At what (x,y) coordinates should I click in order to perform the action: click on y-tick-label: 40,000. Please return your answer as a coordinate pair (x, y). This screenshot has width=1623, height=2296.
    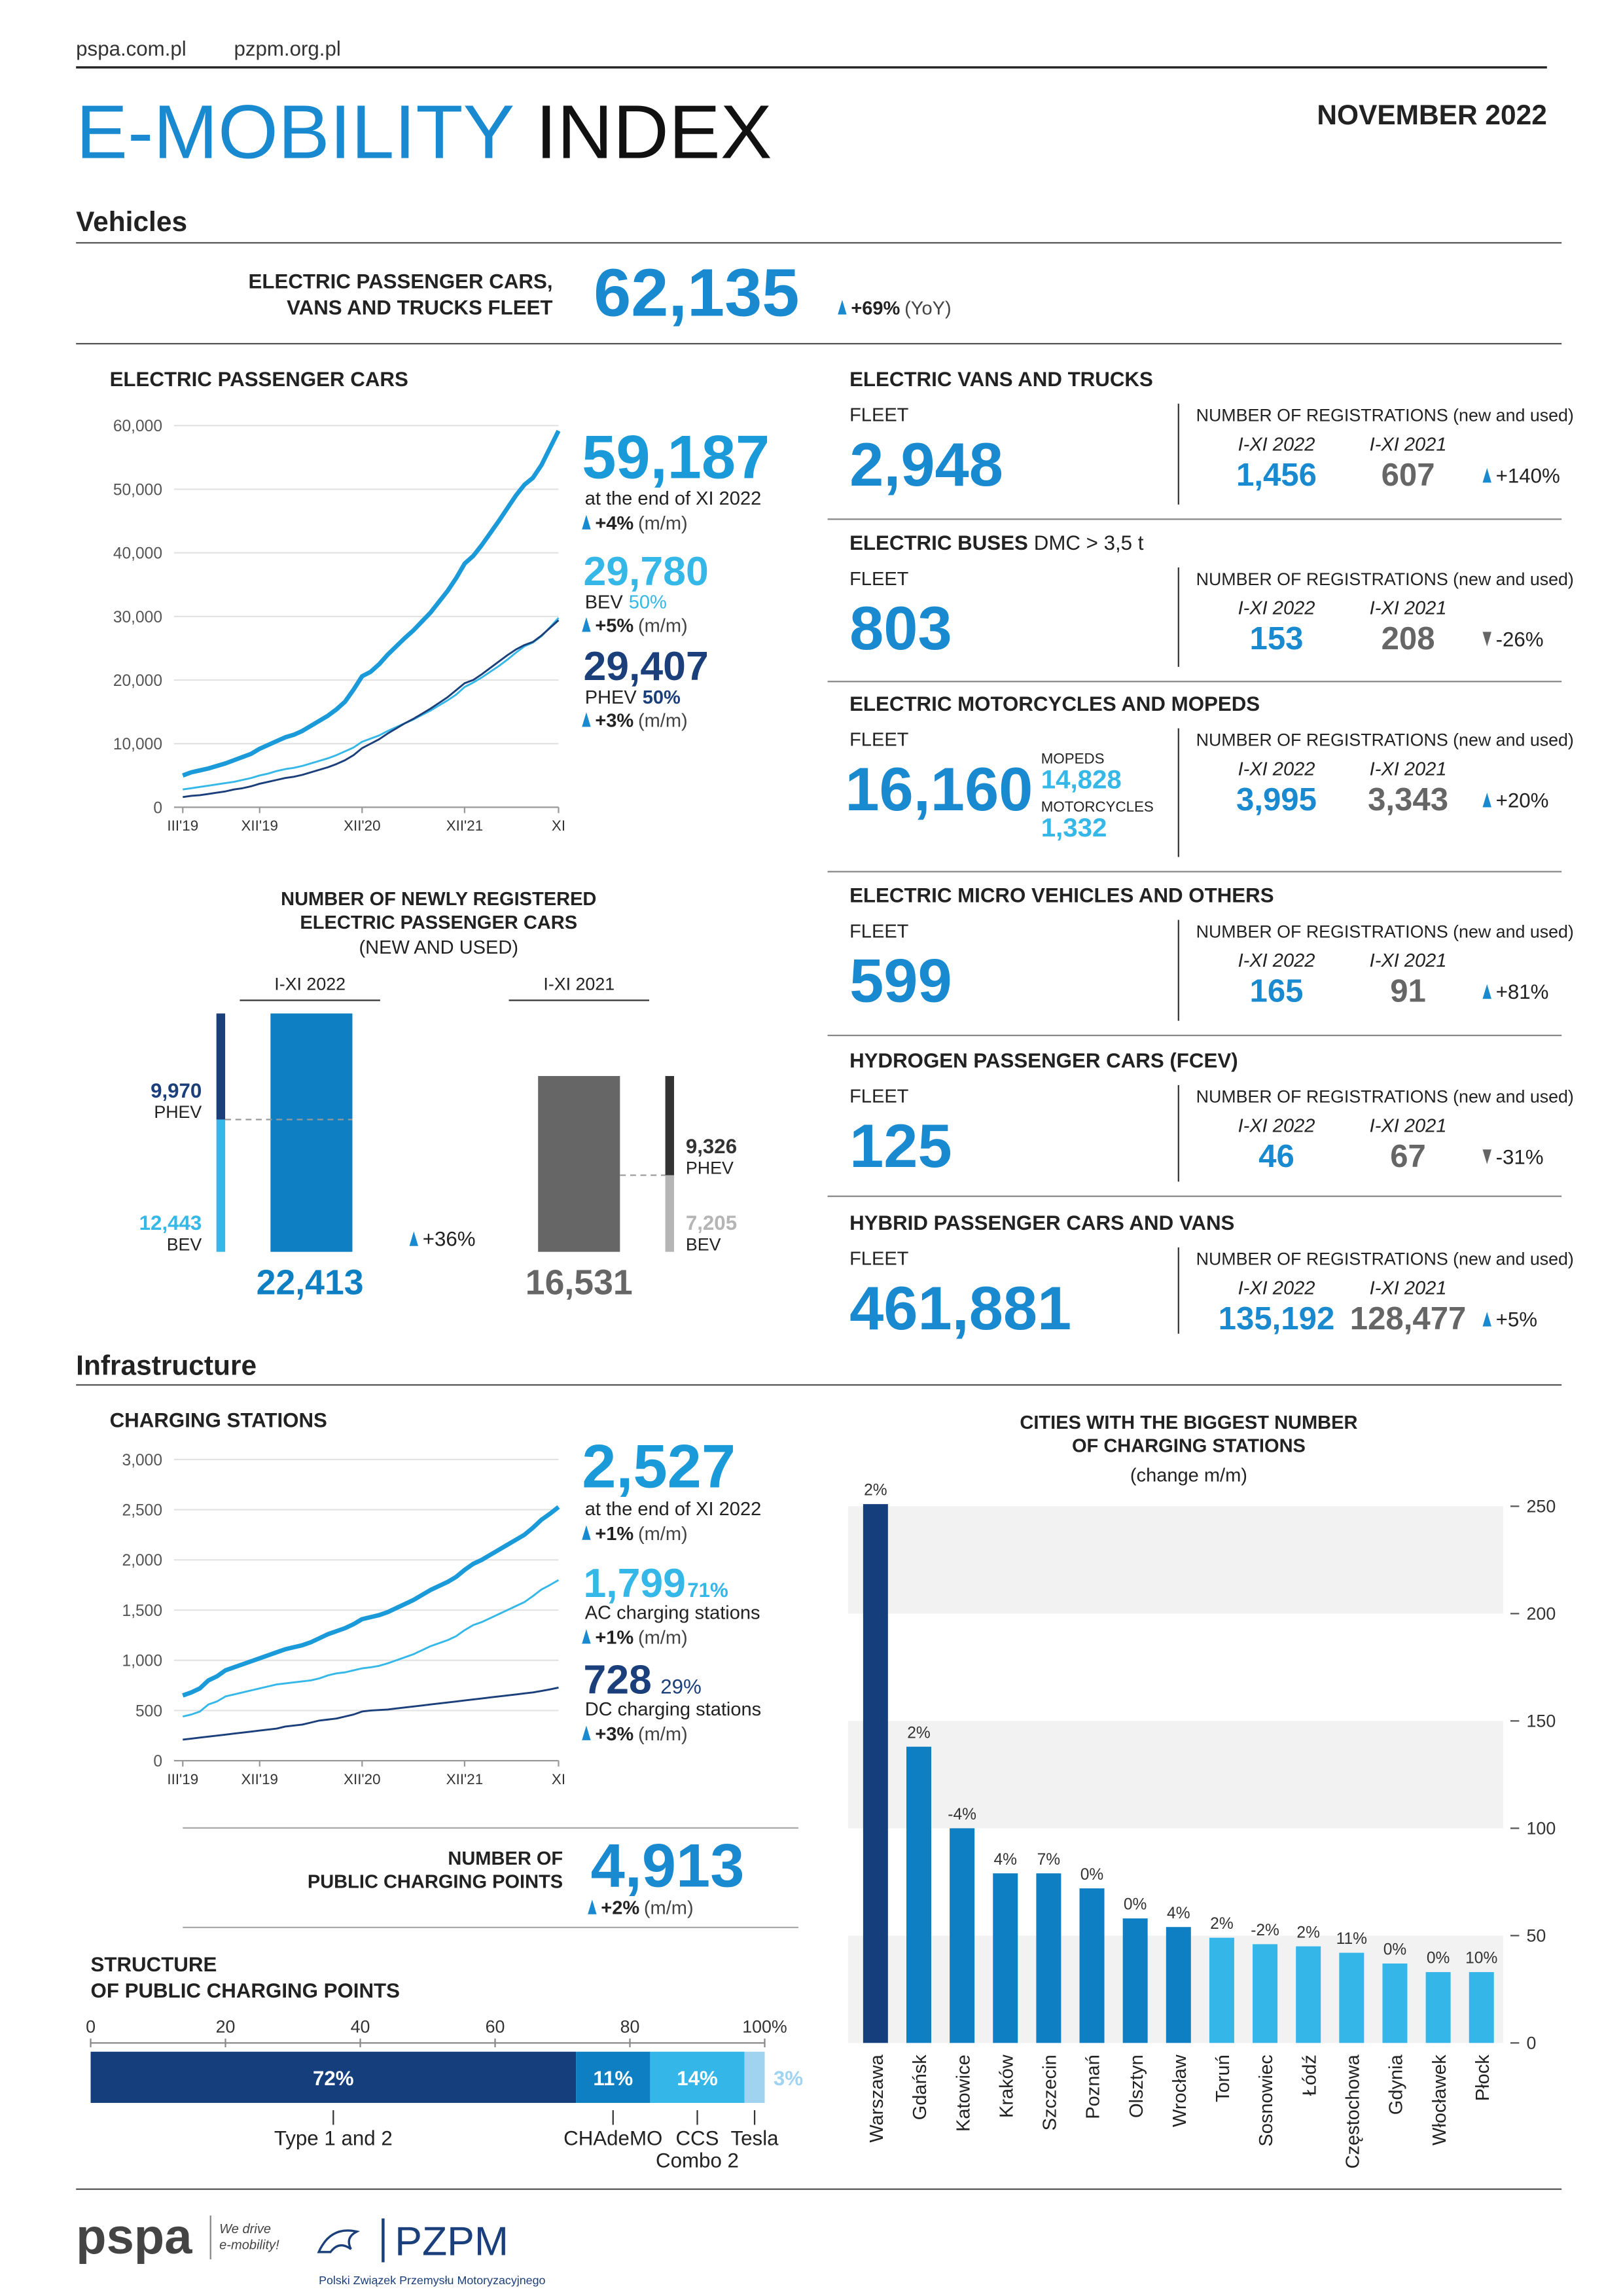
    Looking at the image, I should click on (137, 554).